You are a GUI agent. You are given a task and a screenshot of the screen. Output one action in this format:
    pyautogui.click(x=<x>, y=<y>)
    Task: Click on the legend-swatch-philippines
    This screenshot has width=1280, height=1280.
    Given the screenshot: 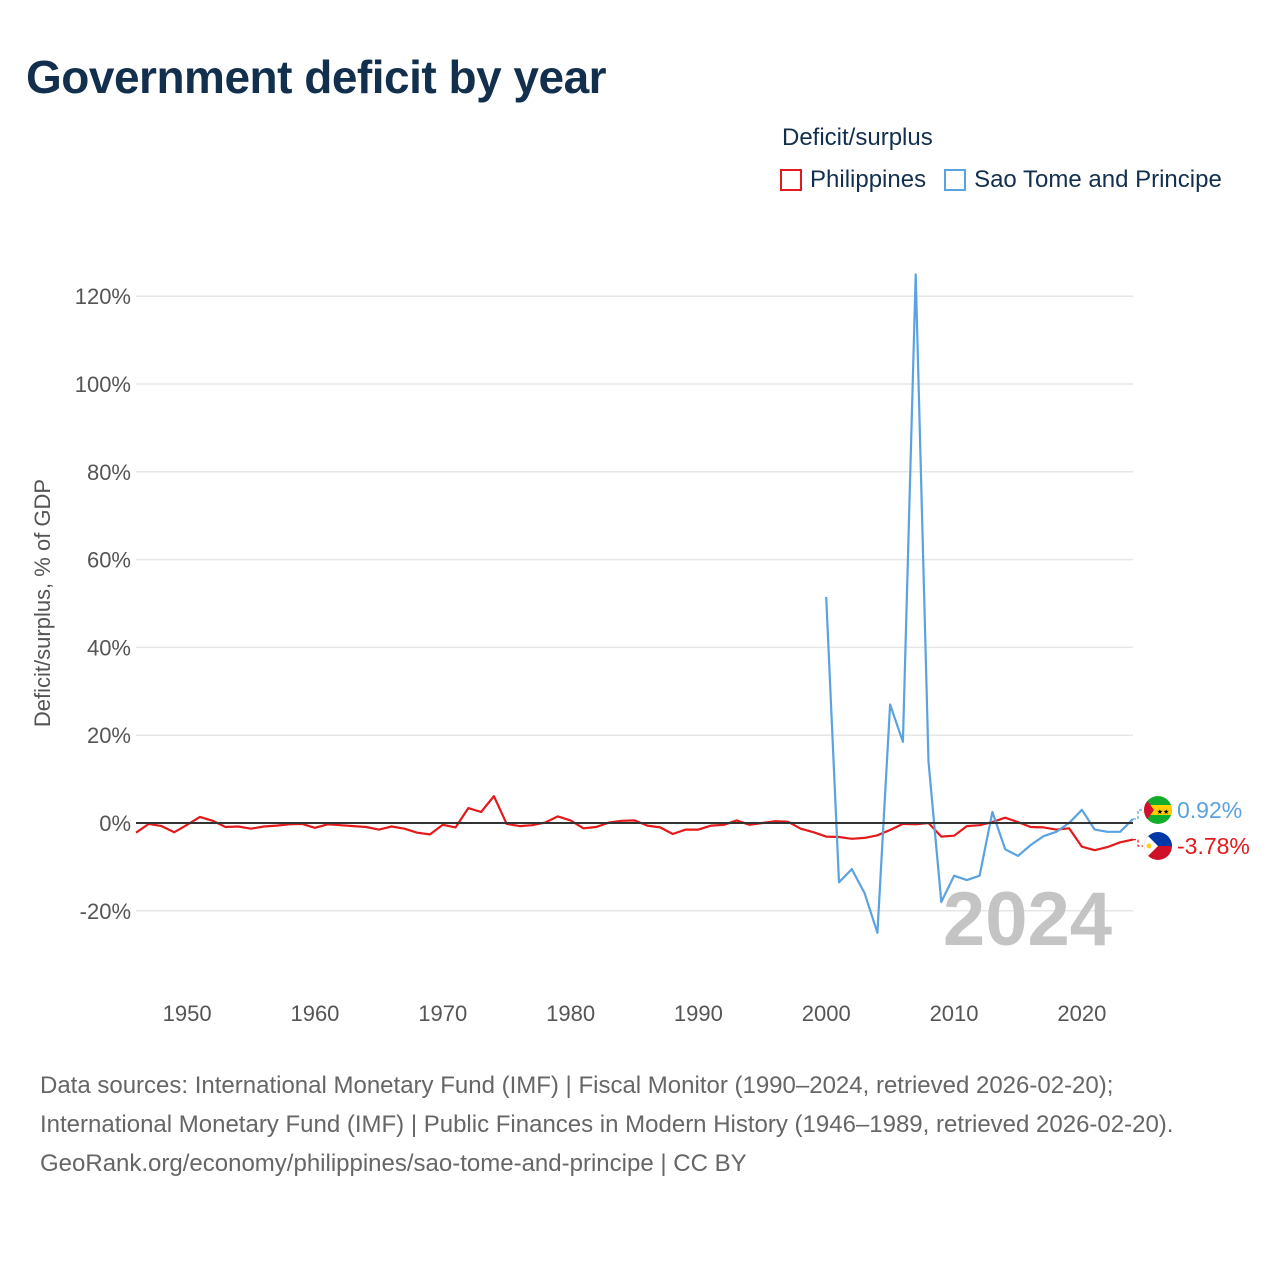 What is the action you would take?
    pyautogui.click(x=791, y=180)
    